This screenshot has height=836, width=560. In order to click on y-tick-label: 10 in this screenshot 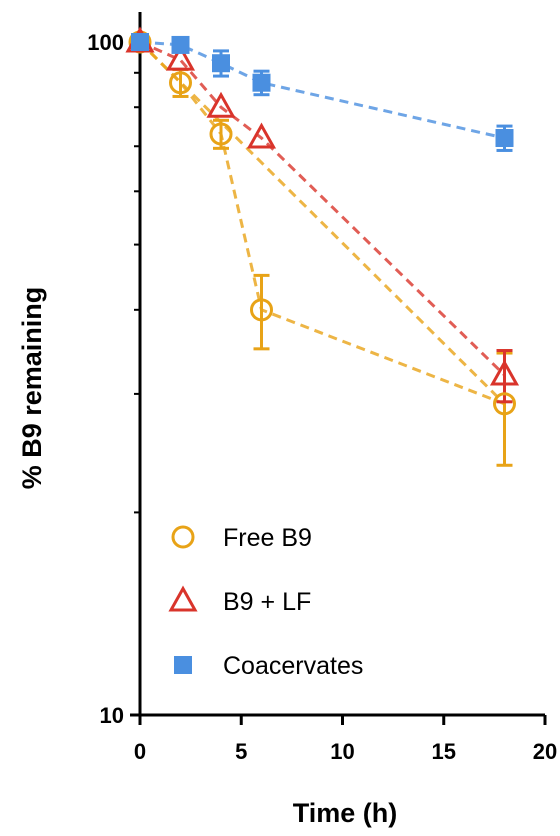, I will do `click(112, 715)`.